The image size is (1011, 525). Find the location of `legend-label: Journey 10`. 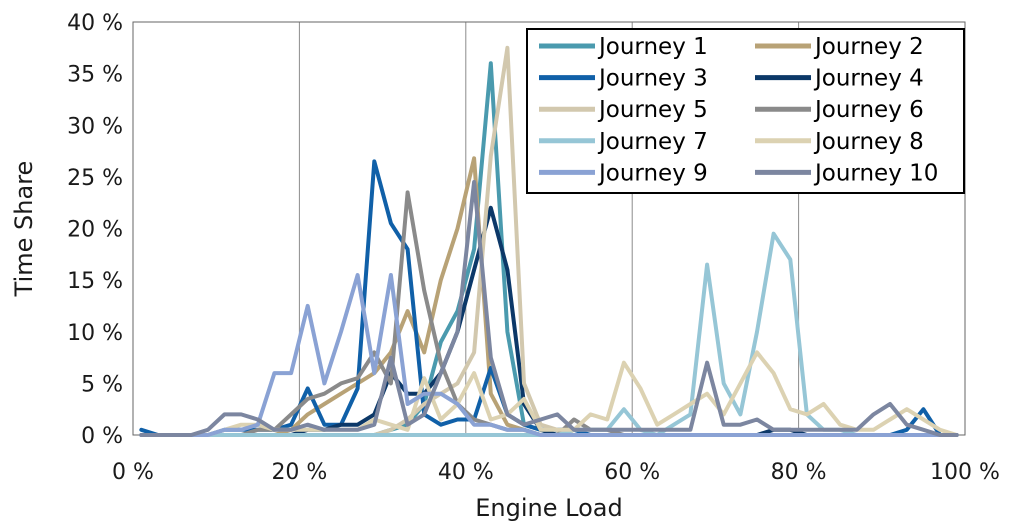

legend-label: Journey 10 is located at coordinates (875, 173).